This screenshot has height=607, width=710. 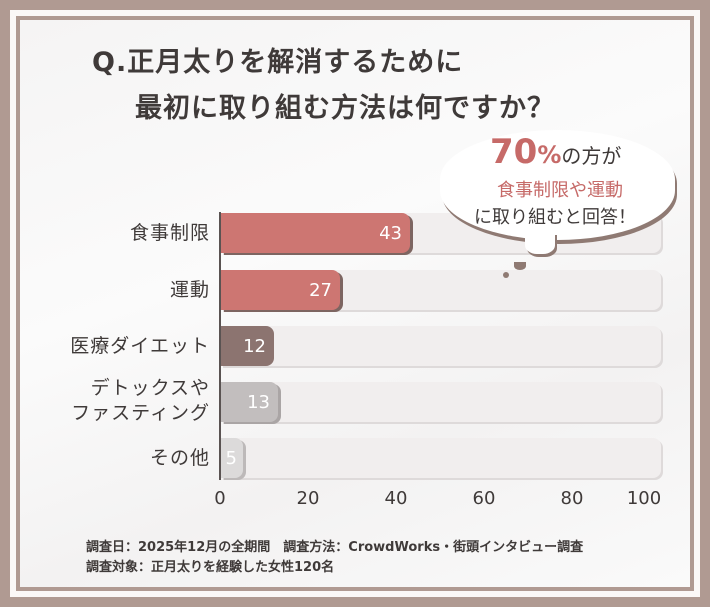 What do you see at coordinates (189, 290) in the screenshot?
I see `category-label: 運動` at bounding box center [189, 290].